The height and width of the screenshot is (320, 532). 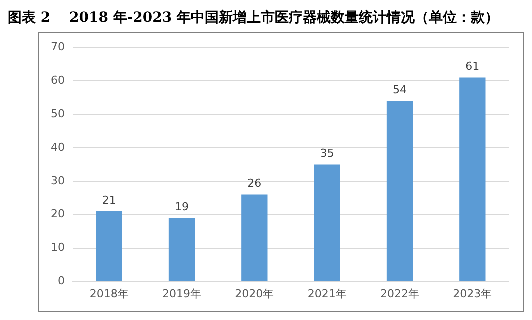 What do you see at coordinates (472, 293) in the screenshot?
I see `x-tick-label: 2023年` at bounding box center [472, 293].